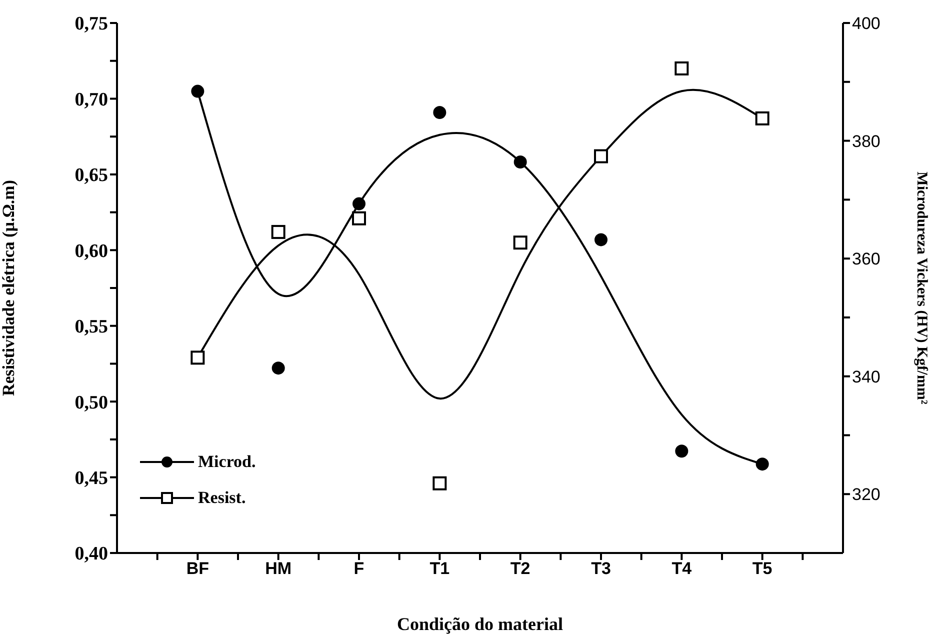 The image size is (939, 634). I want to click on x-tick-label: T5, so click(762, 568).